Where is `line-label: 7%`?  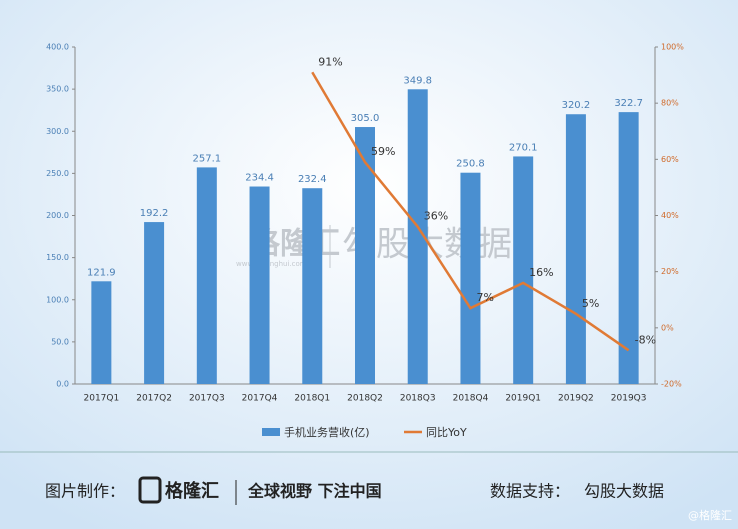 line-label: 7% is located at coordinates (484, 297).